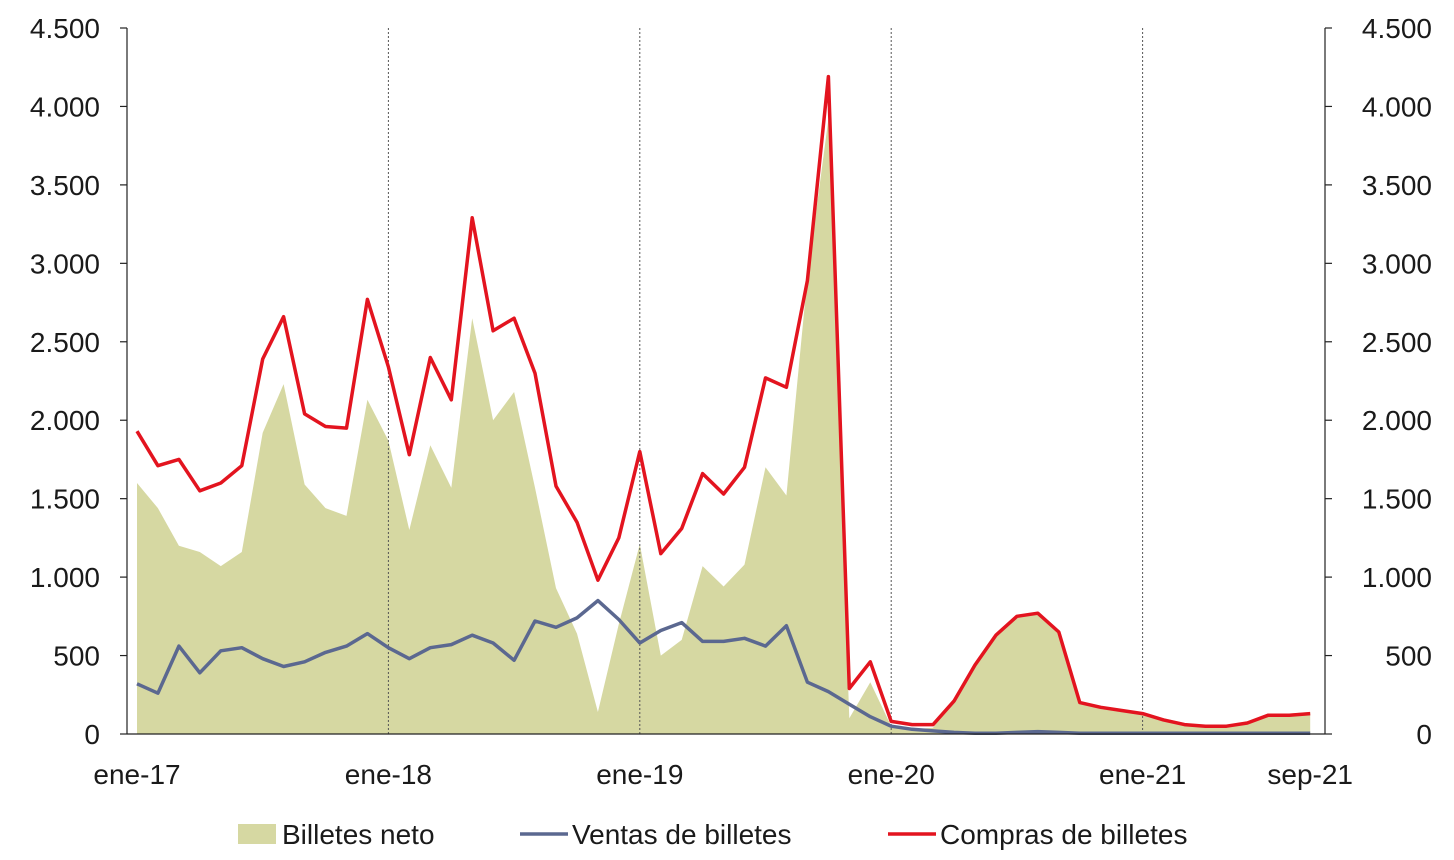 This screenshot has width=1454, height=860. I want to click on right-y-tick-label: 500, so click(1408, 656).